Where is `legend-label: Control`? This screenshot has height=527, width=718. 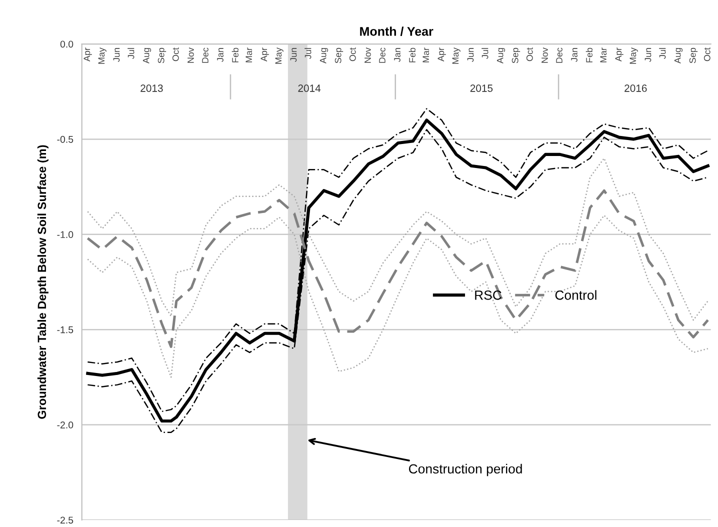 legend-label: Control is located at coordinates (575, 295).